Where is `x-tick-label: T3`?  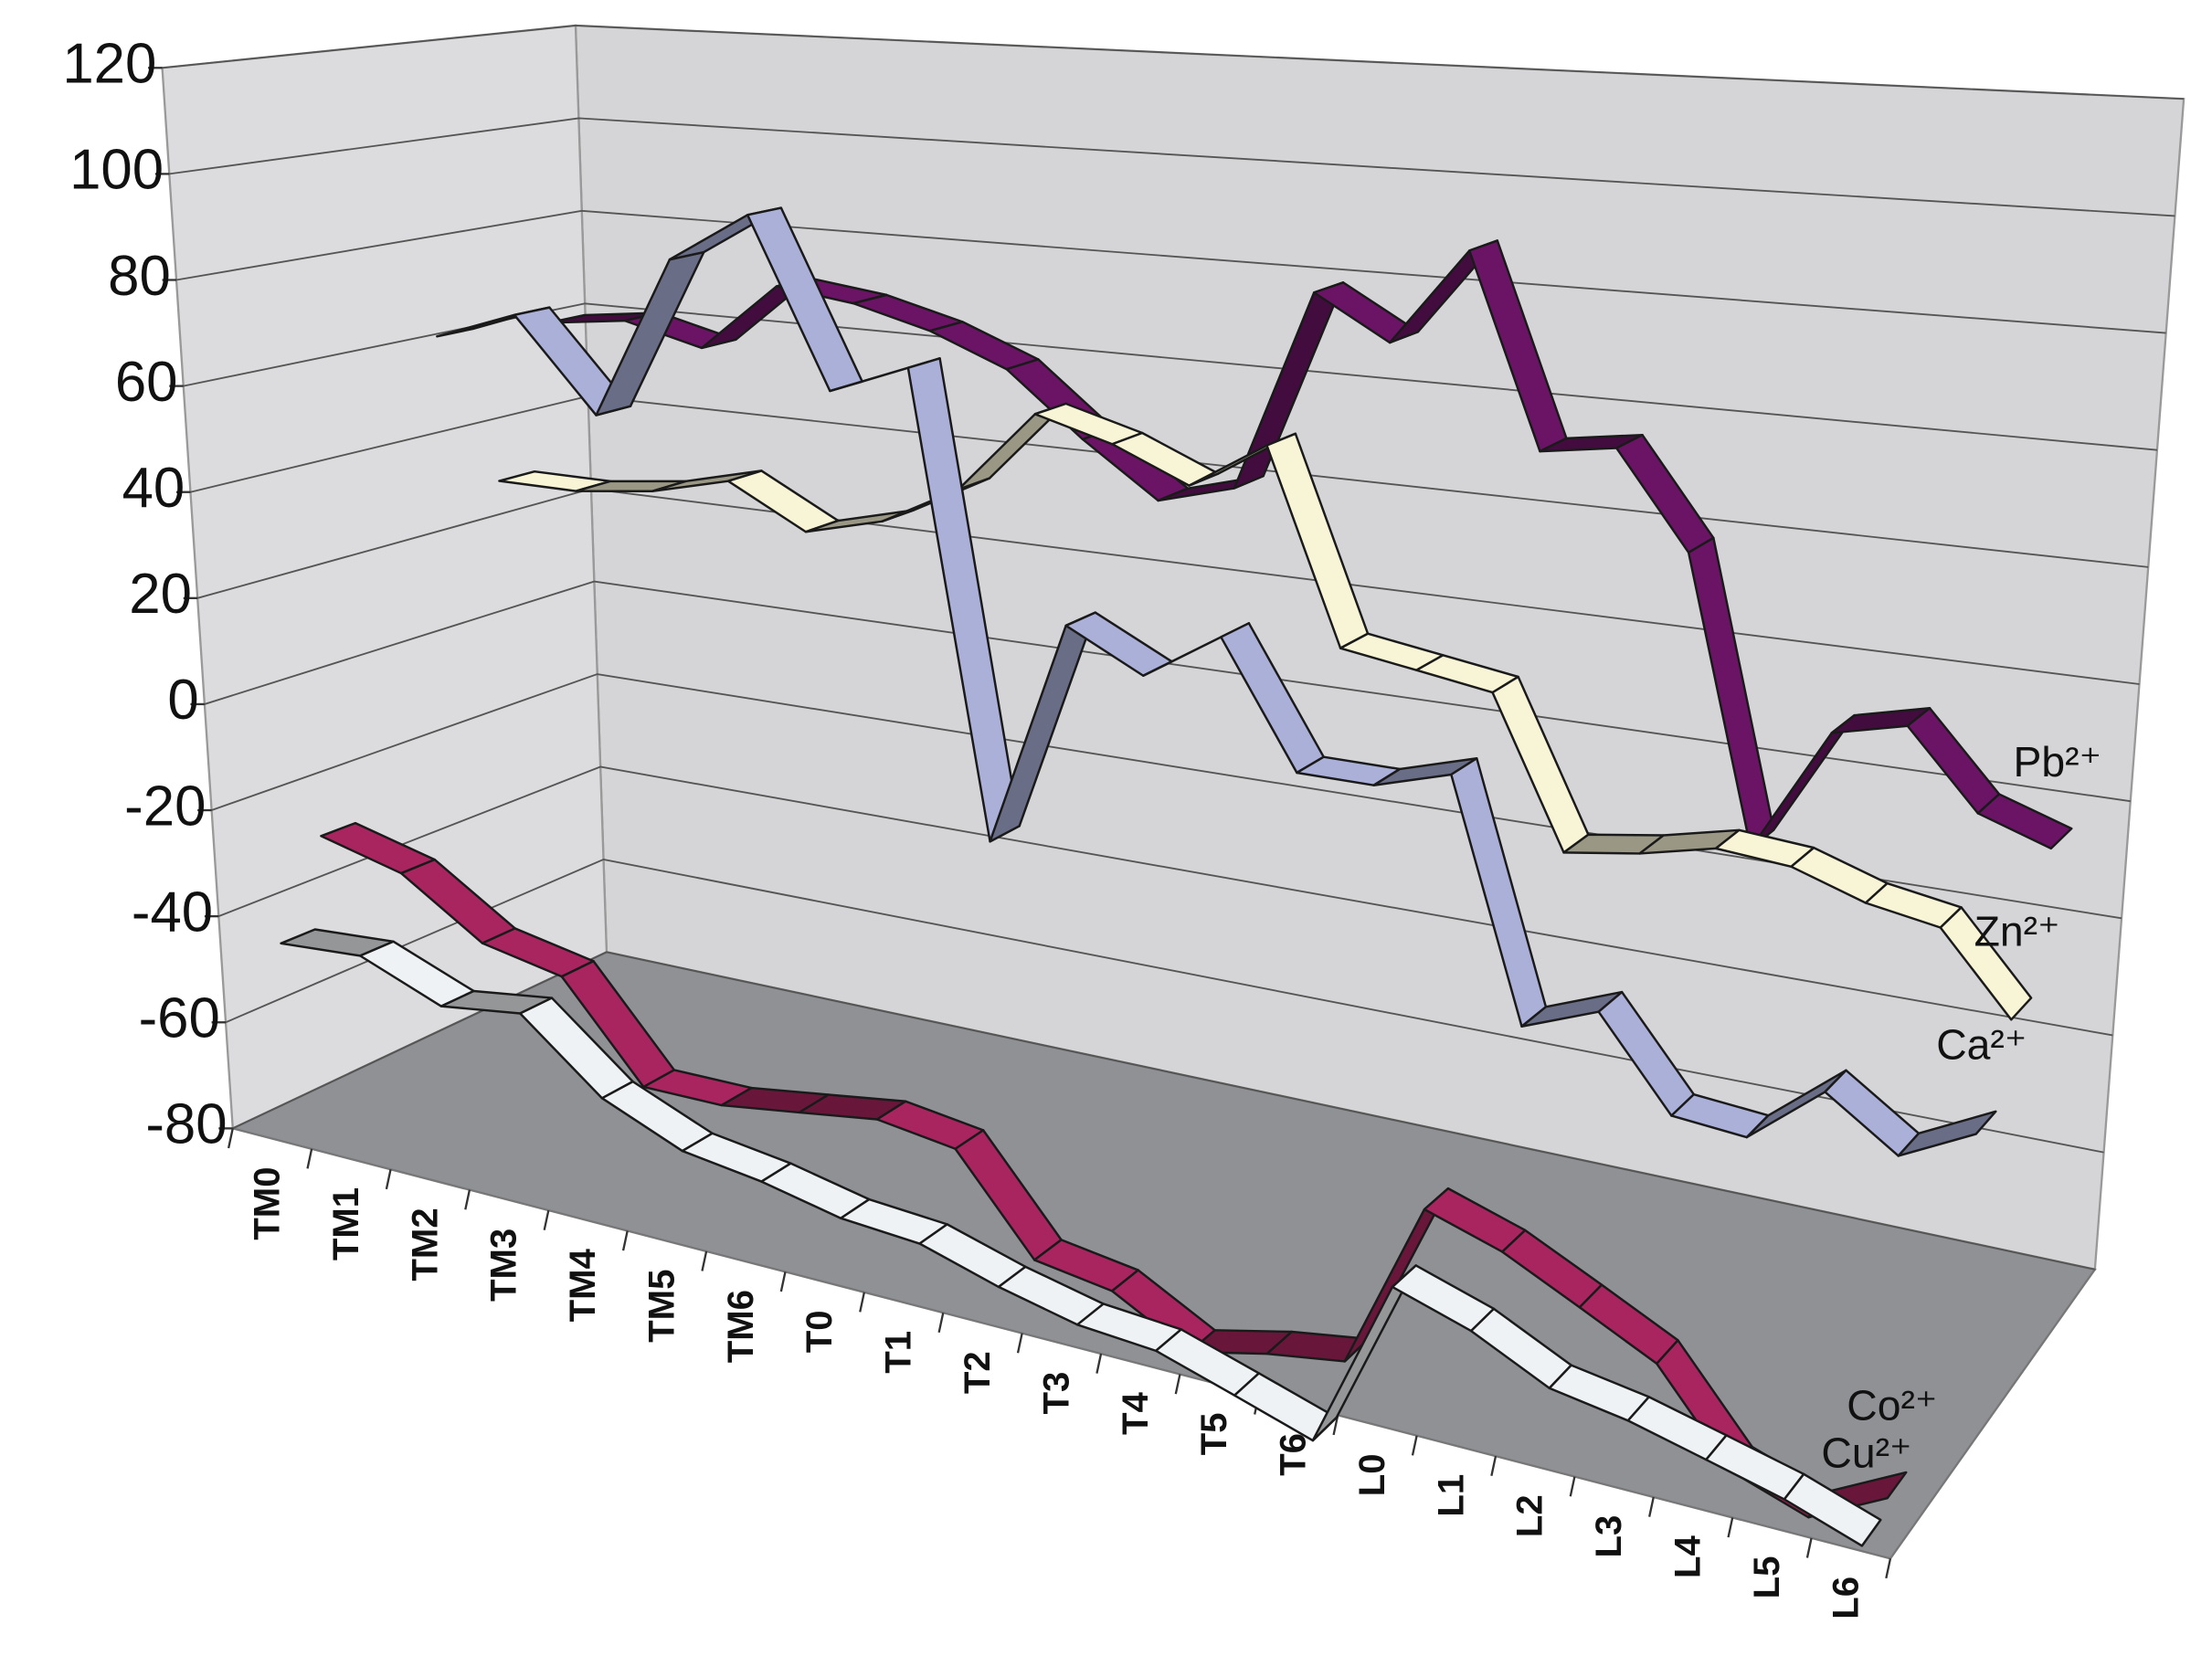 x-tick-label: T3 is located at coordinates (1055, 1393).